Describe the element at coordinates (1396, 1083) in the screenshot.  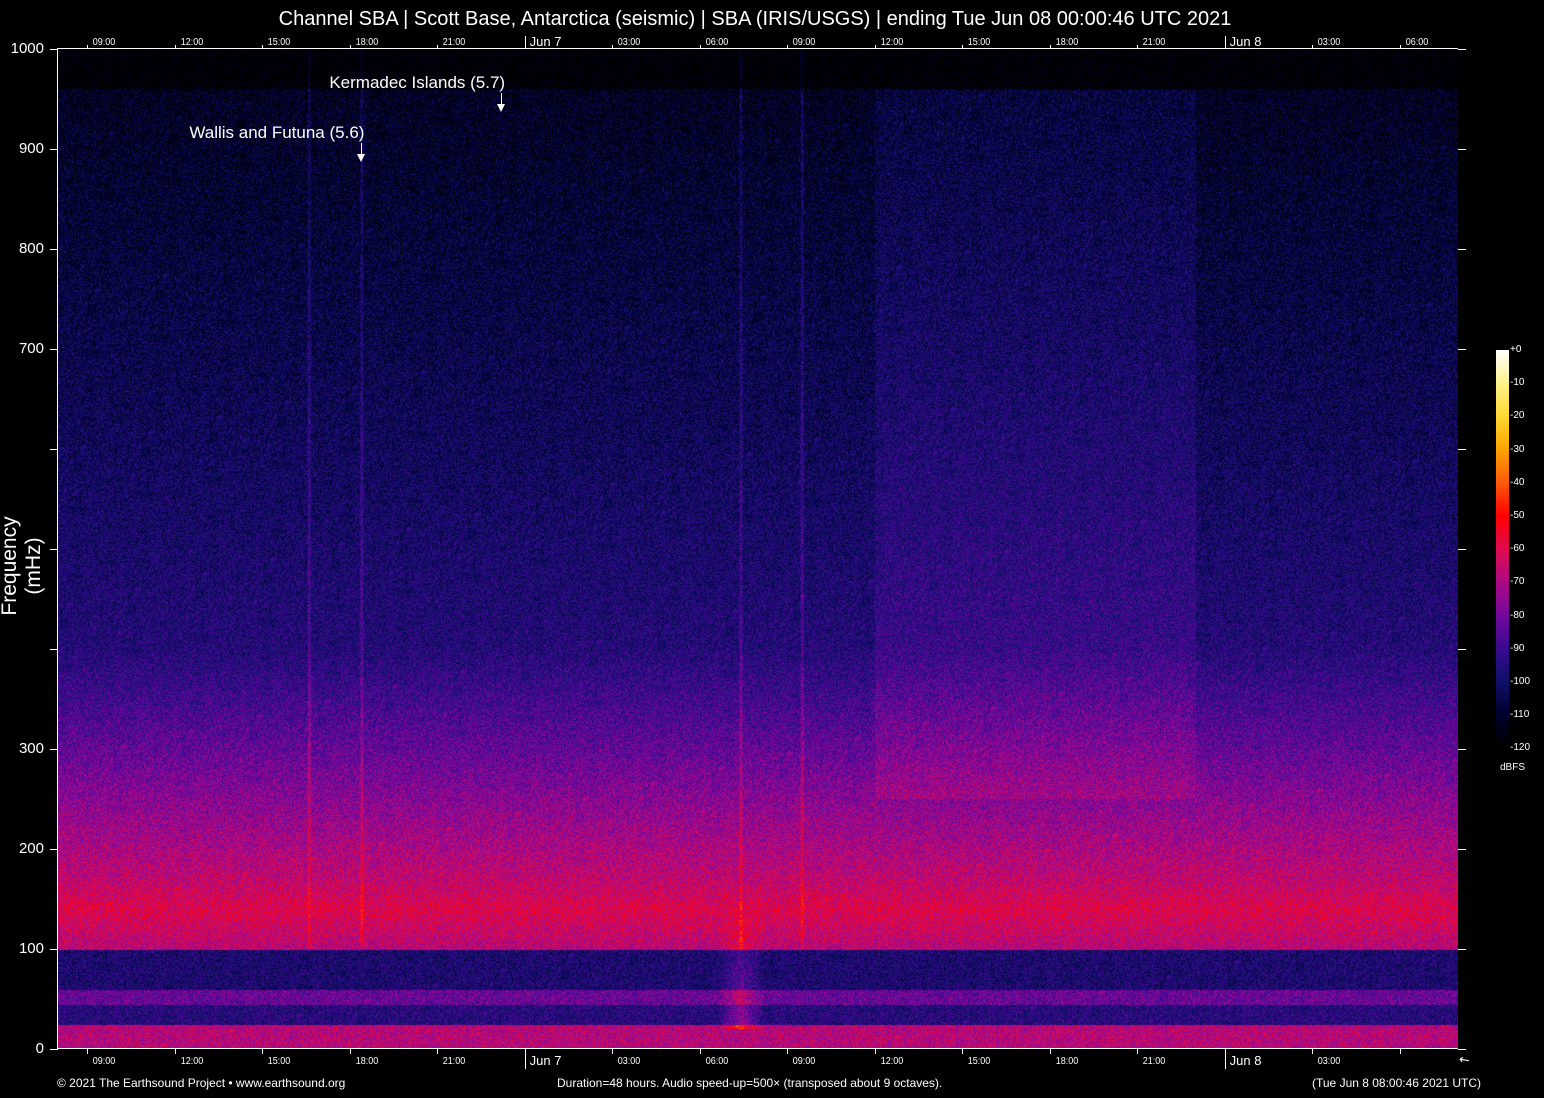
I see `footer-timestamp: (Tue Jun 8 08:00:46 2021 UTC)` at that location.